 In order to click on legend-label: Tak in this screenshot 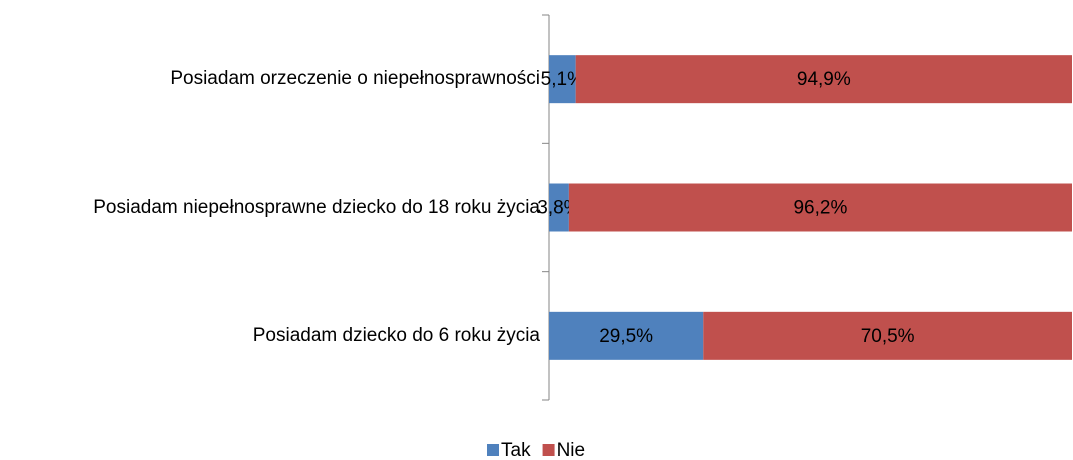, I will do `click(516, 450)`.